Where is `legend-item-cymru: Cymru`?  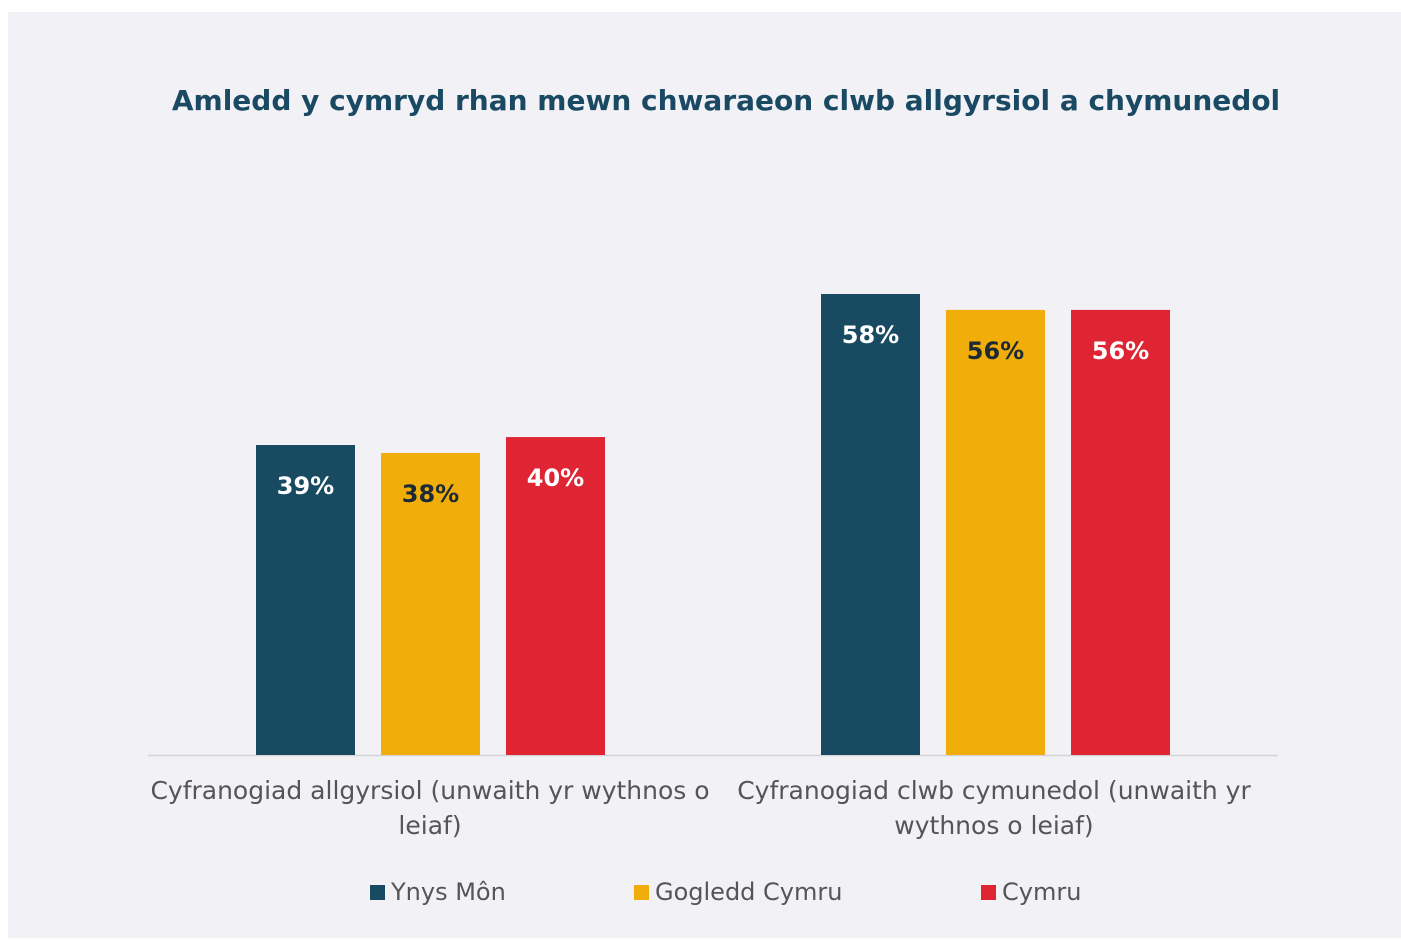 legend-item-cymru: Cymru is located at coordinates (1031, 892).